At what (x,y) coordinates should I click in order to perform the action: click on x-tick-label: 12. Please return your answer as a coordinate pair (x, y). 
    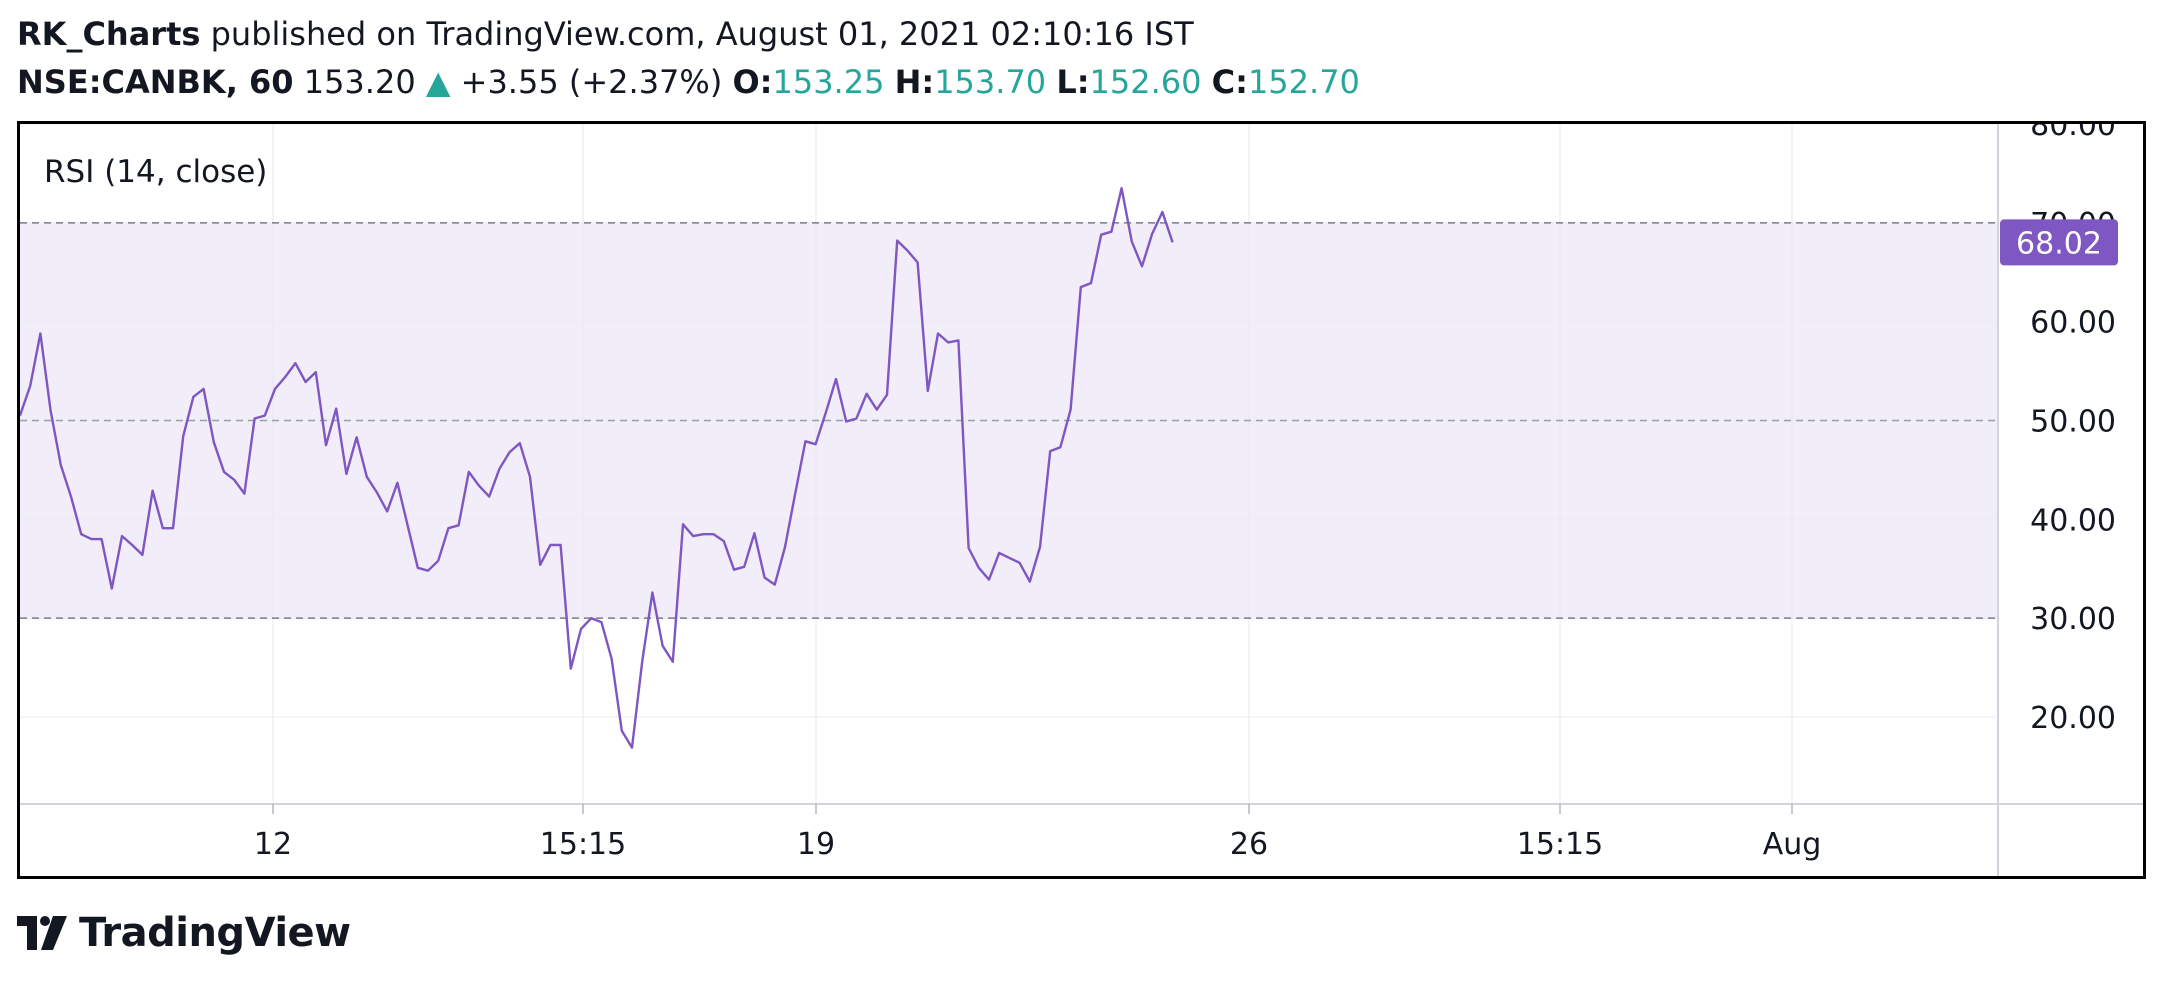
    Looking at the image, I should click on (273, 844).